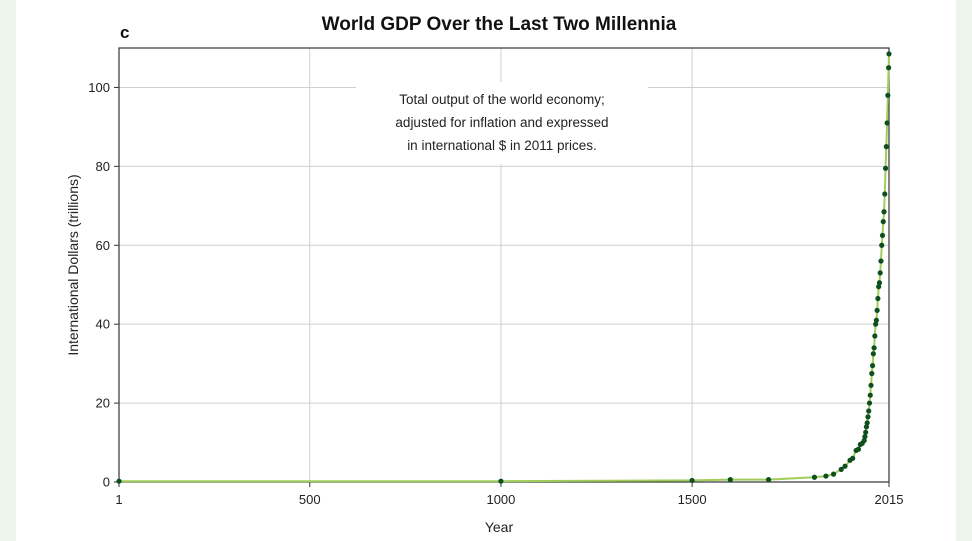 The width and height of the screenshot is (972, 541). I want to click on data-point-1968, so click(871, 385).